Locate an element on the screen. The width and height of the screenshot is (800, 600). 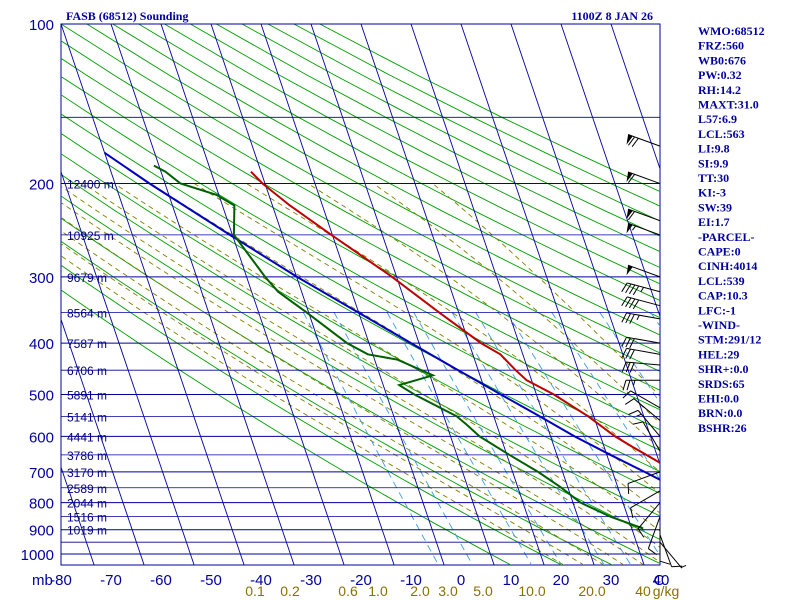
pressure-label: 400 is located at coordinates (41, 344).